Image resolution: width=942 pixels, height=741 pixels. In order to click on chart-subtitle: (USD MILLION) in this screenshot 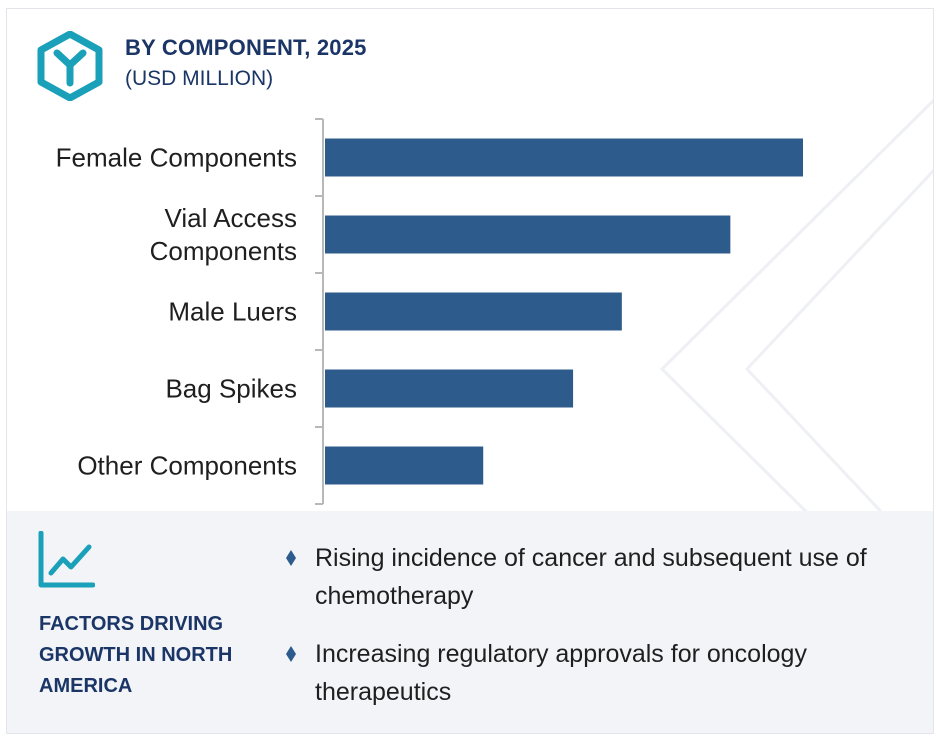, I will do `click(199, 78)`.